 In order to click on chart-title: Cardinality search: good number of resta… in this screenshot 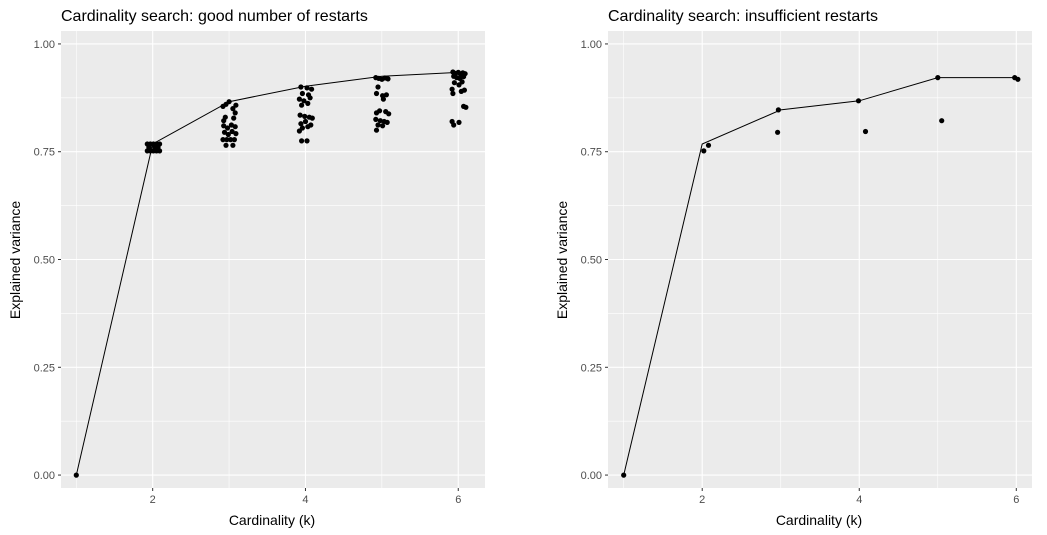, I will do `click(214, 16)`.